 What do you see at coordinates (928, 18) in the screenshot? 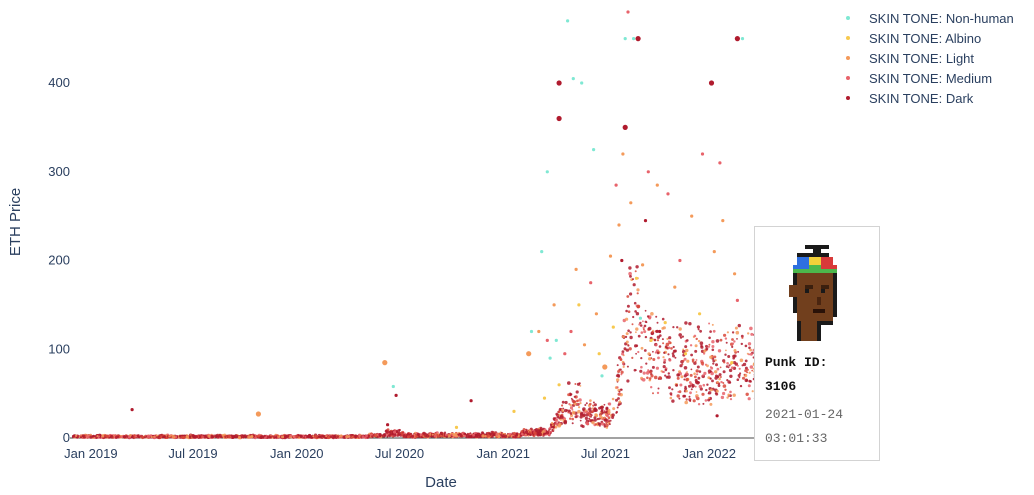
I see `legend-item-non-human: SKIN TONE: Non-human` at bounding box center [928, 18].